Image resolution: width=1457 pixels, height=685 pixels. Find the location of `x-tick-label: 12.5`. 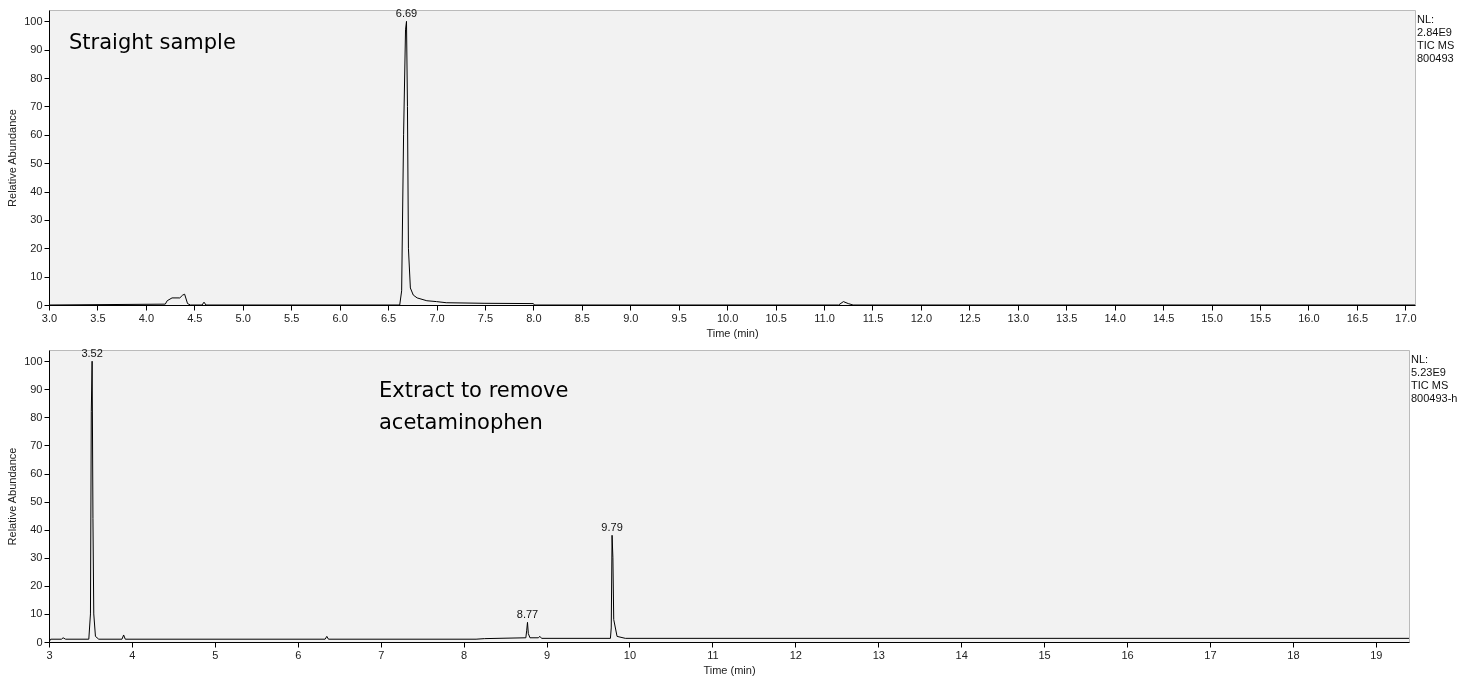

x-tick-label: 12.5 is located at coordinates (970, 317).